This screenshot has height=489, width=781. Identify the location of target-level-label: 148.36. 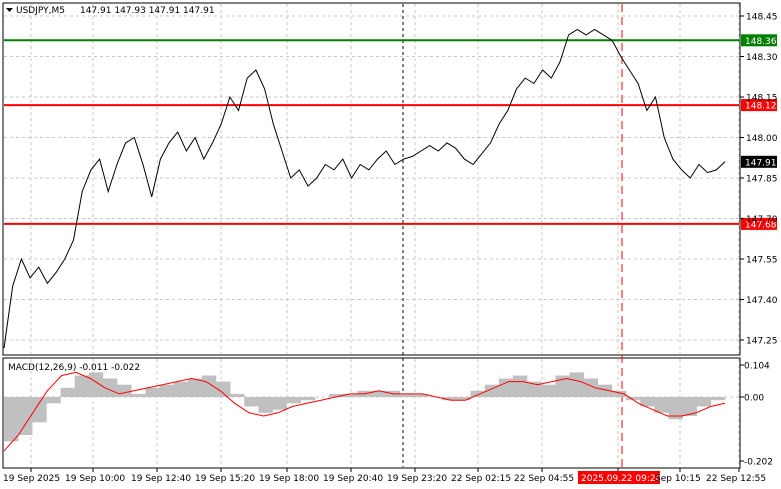
(761, 42).